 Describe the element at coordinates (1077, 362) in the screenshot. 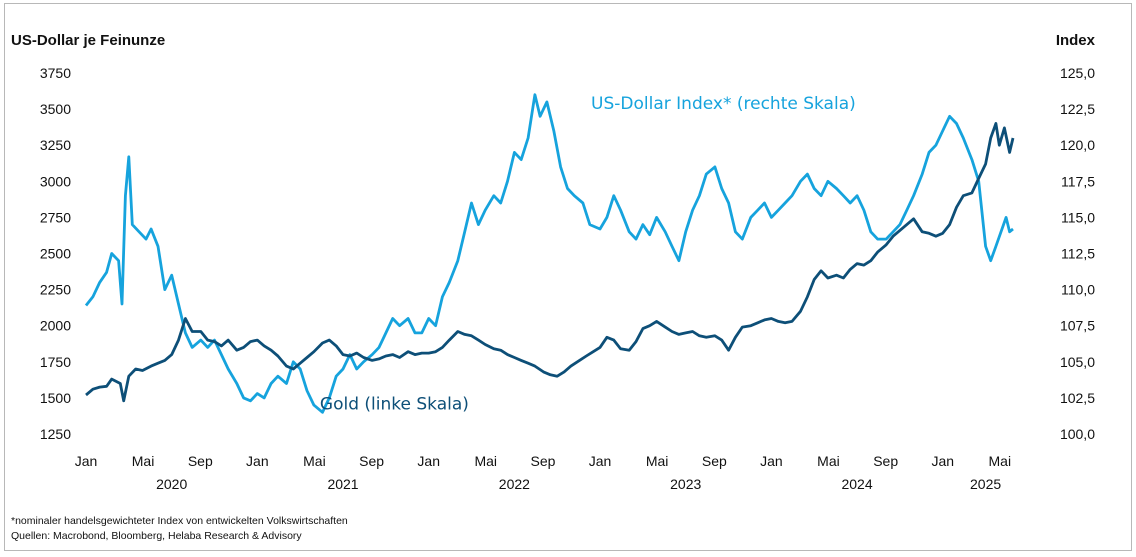

I see `right-tick-label: 105,0` at that location.